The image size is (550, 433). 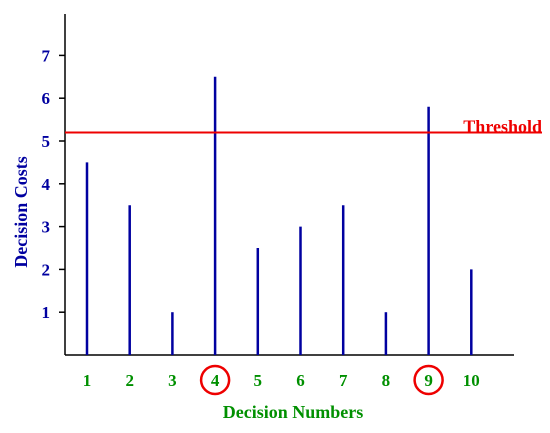 I want to click on threshold-label: Threshold, so click(x=502, y=126).